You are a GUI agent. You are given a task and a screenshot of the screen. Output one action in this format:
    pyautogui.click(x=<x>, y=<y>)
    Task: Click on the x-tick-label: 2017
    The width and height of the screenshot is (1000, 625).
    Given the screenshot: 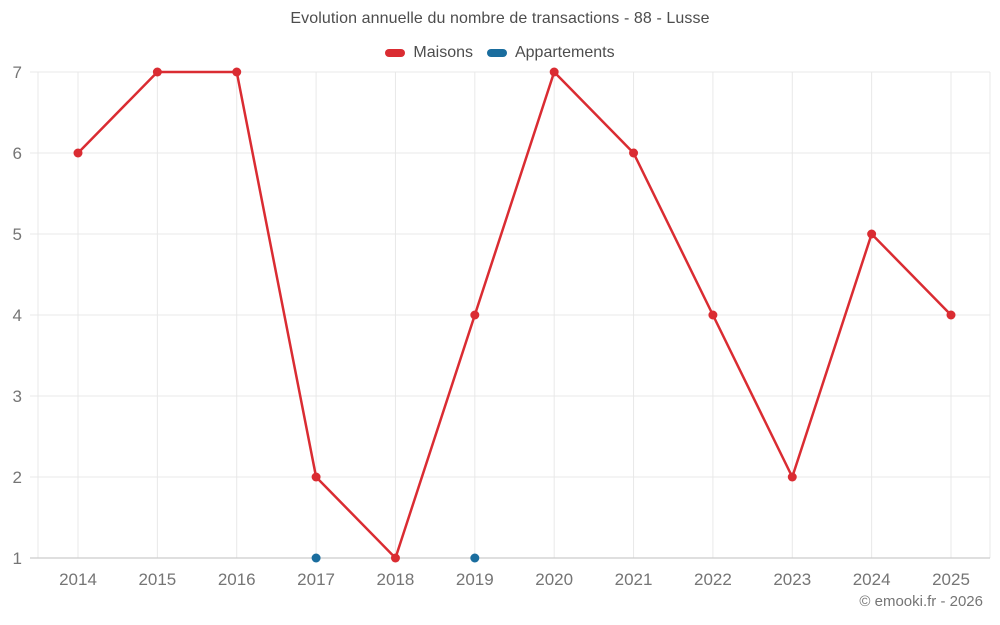 What is the action you would take?
    pyautogui.click(x=316, y=579)
    